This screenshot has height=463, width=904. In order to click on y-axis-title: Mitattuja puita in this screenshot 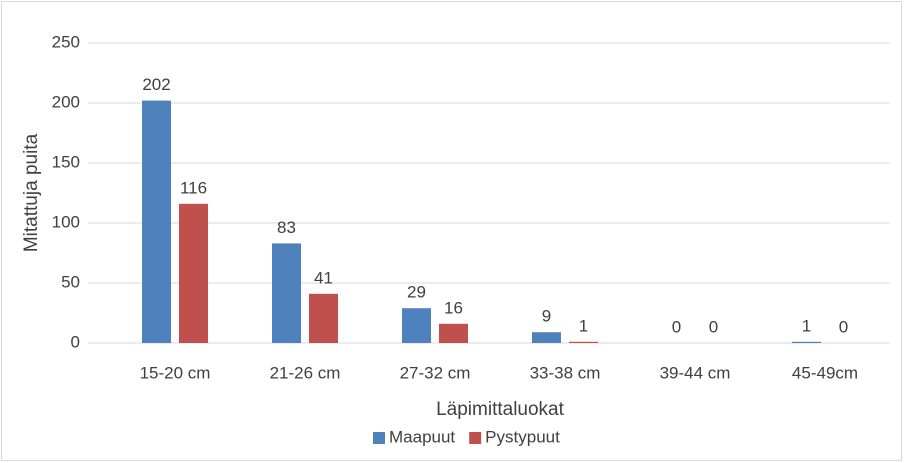, I will do `click(31, 192)`.